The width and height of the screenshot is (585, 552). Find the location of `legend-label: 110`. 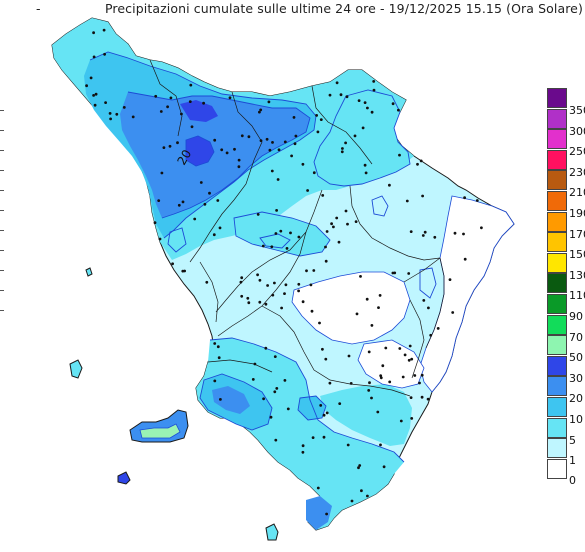

legend-label: 110 is located at coordinates (577, 296).